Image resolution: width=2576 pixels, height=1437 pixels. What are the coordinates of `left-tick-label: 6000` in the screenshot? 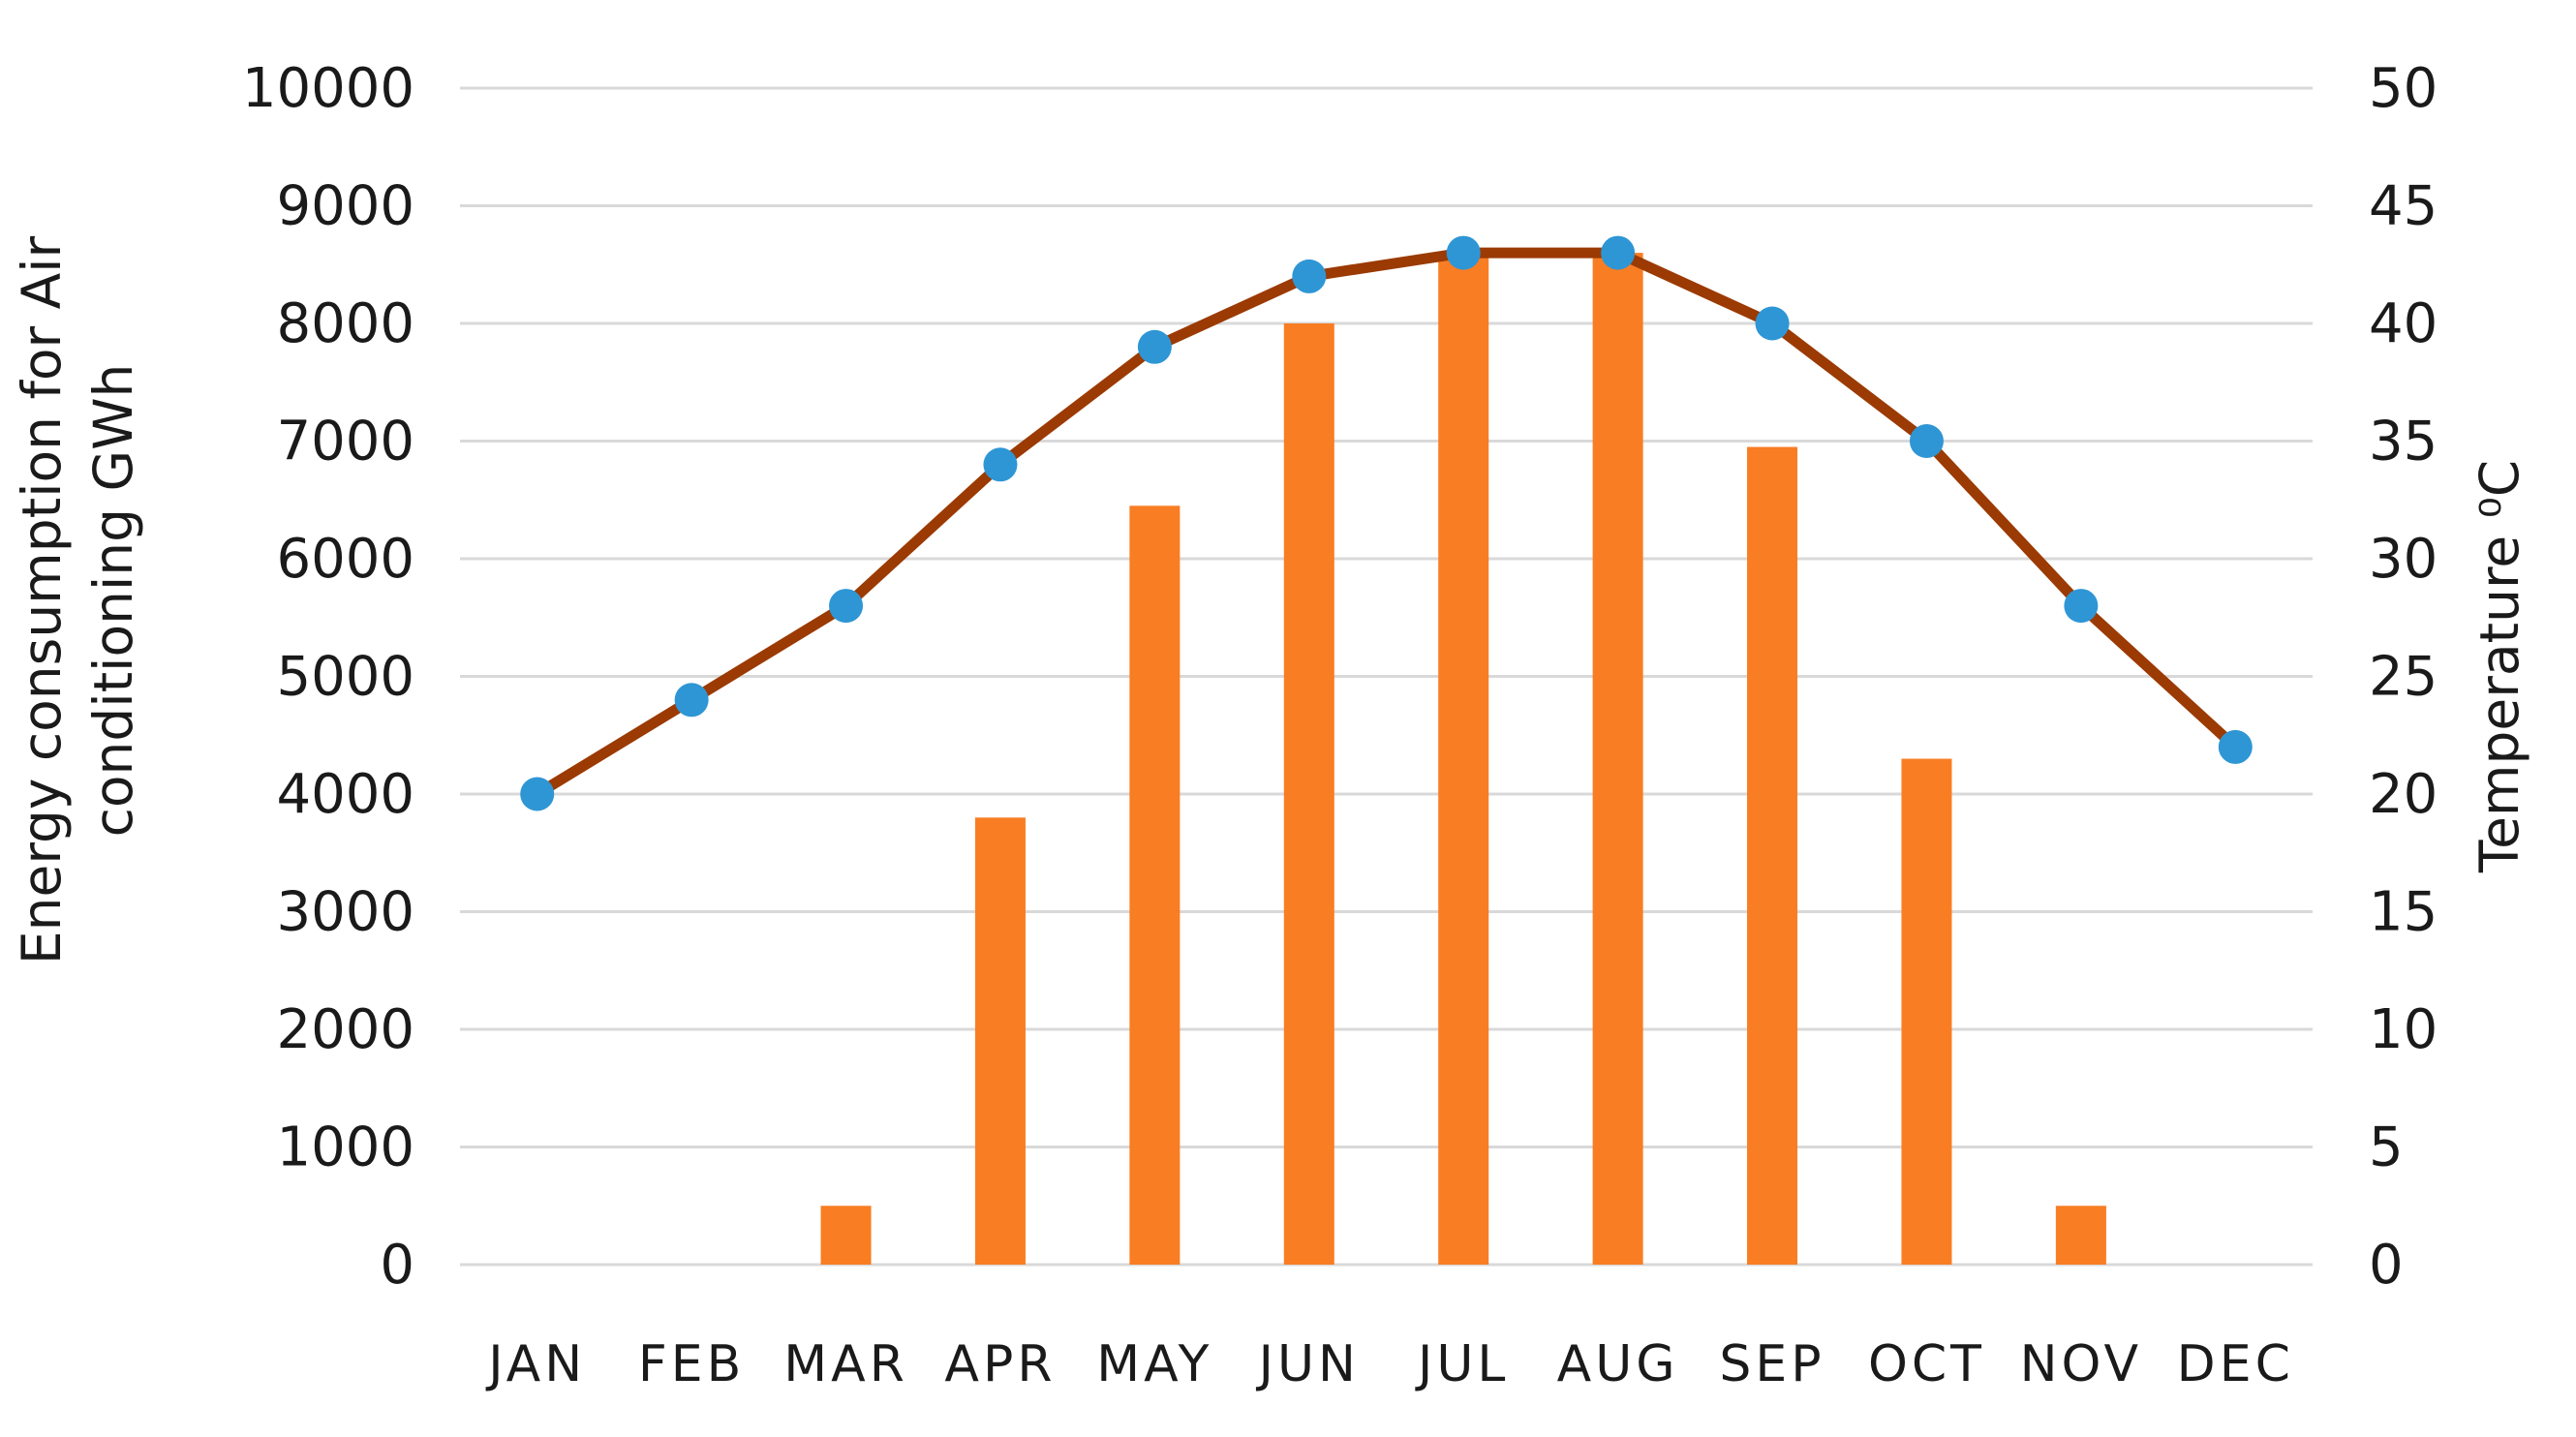 It's located at (345, 560).